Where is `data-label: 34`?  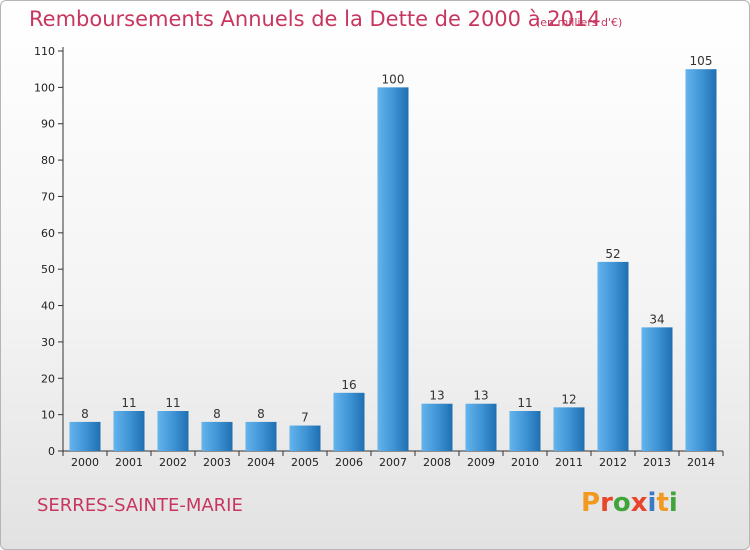 data-label: 34 is located at coordinates (656, 319).